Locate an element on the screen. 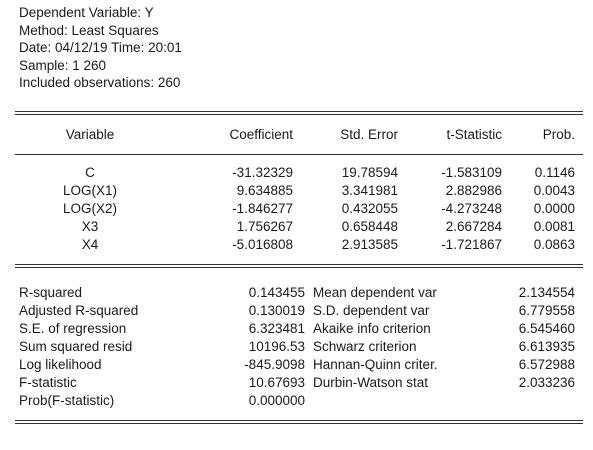  row-std-error: 19.78594 is located at coordinates (369, 172).